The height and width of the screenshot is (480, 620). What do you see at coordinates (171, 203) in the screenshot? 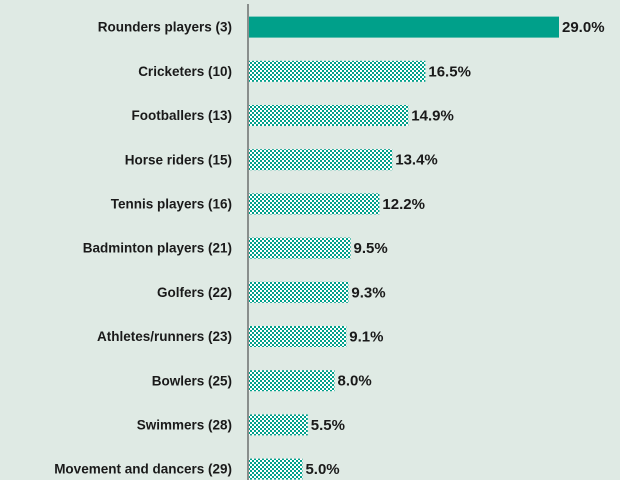
I see `category-label: Tennis players (16)` at bounding box center [171, 203].